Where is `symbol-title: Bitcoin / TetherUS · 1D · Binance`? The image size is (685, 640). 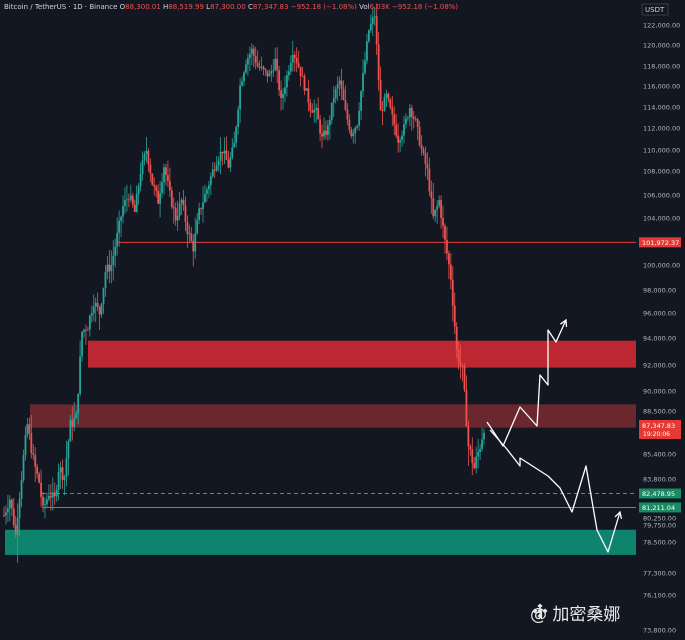 symbol-title: Bitcoin / TetherUS · 1D · Binance is located at coordinates (61, 7).